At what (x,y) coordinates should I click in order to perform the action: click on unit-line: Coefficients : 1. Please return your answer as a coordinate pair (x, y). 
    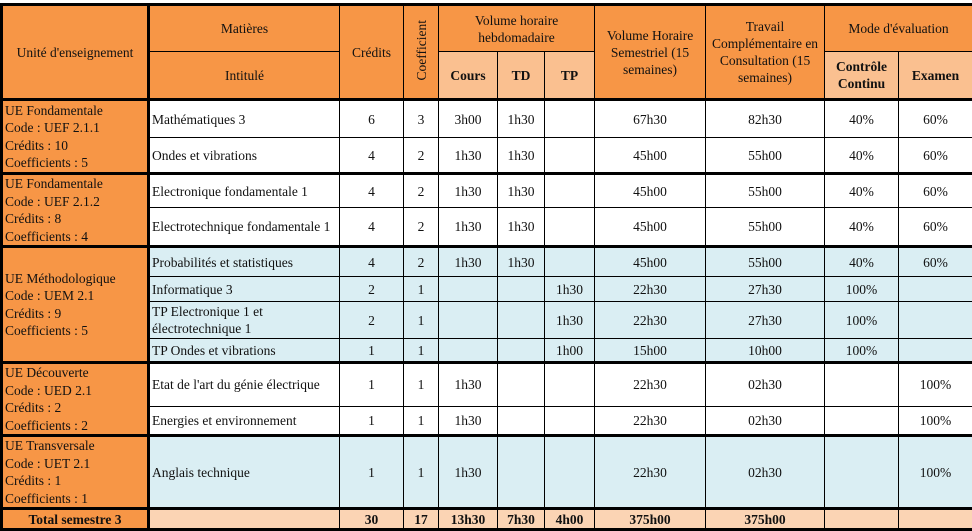
    Looking at the image, I should click on (75, 499).